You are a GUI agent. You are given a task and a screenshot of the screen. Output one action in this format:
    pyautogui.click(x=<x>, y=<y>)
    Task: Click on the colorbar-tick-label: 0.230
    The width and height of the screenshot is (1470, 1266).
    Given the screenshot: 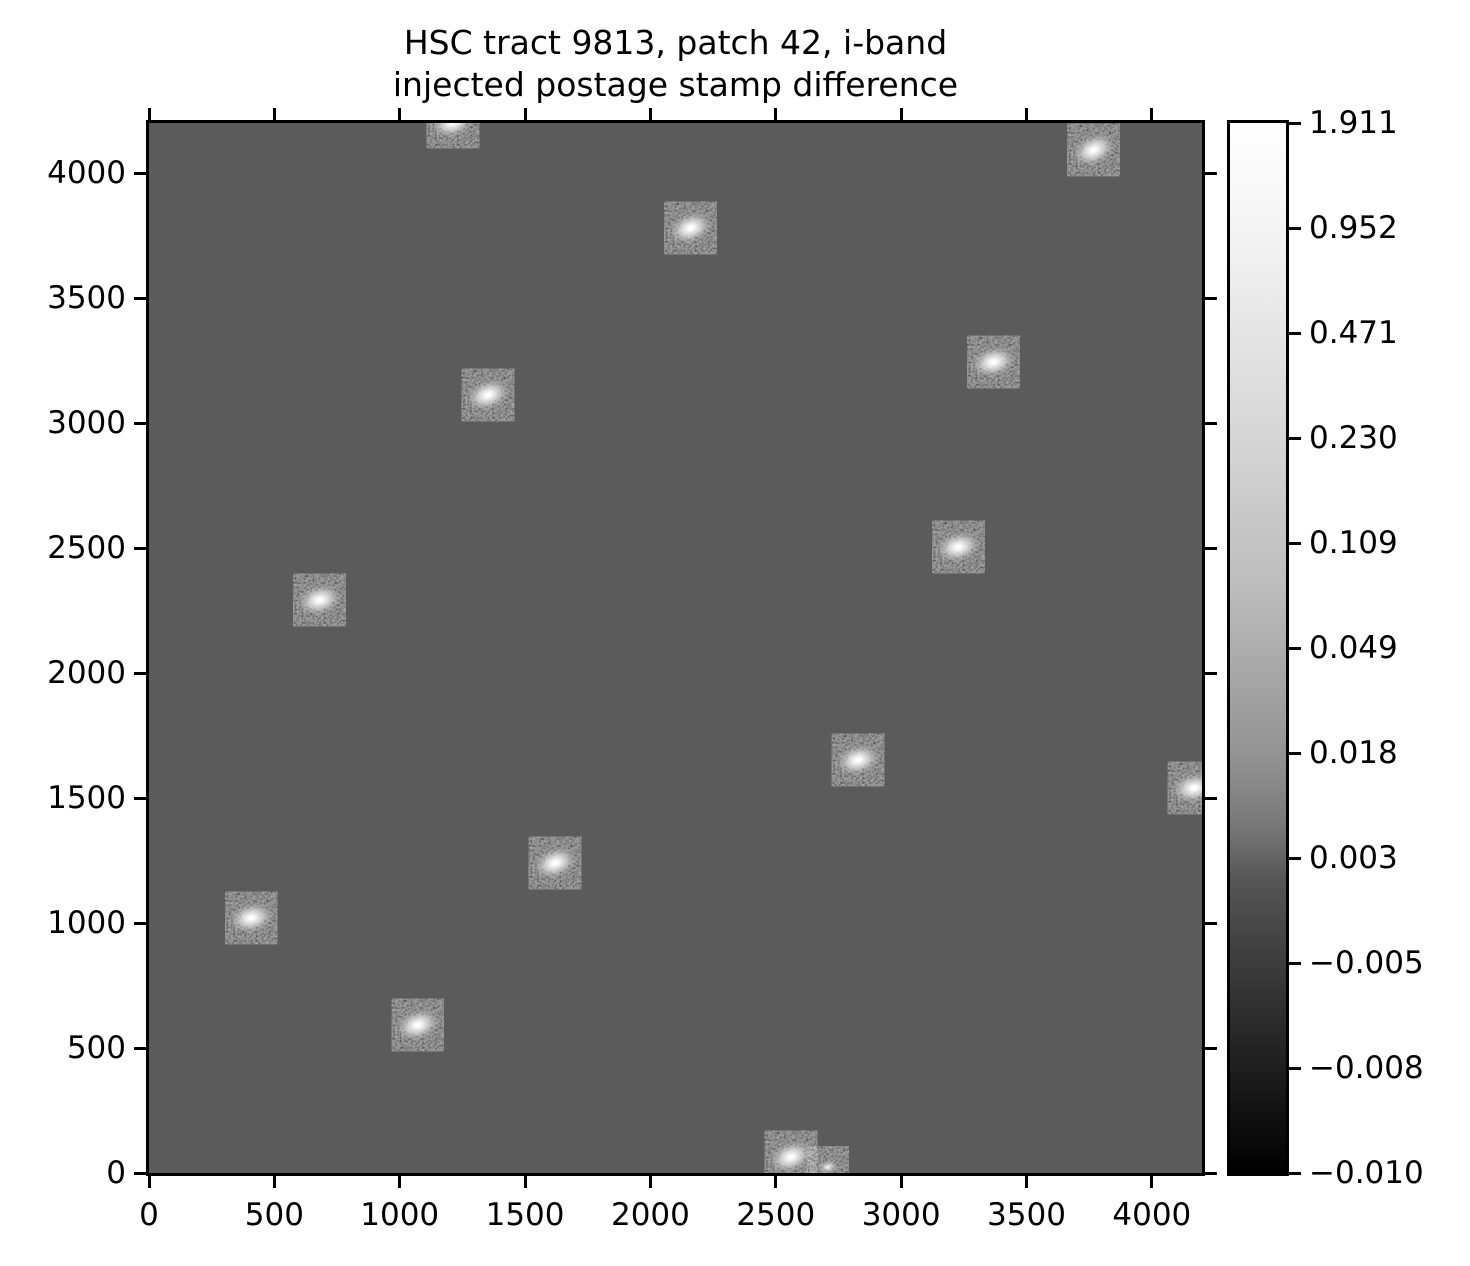 What is the action you would take?
    pyautogui.click(x=1353, y=438)
    